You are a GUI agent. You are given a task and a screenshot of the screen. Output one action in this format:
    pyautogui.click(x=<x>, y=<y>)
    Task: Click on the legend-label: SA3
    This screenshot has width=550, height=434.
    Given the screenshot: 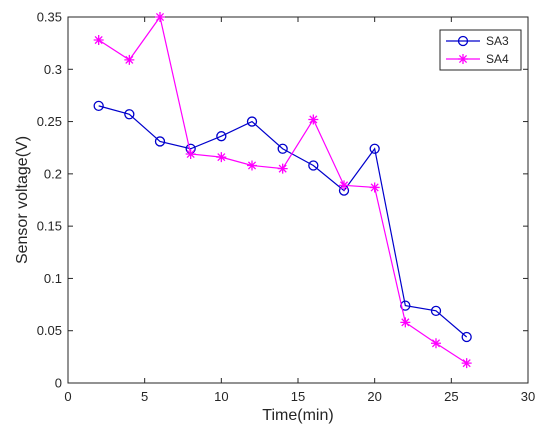 What is the action you would take?
    pyautogui.click(x=497, y=41)
    